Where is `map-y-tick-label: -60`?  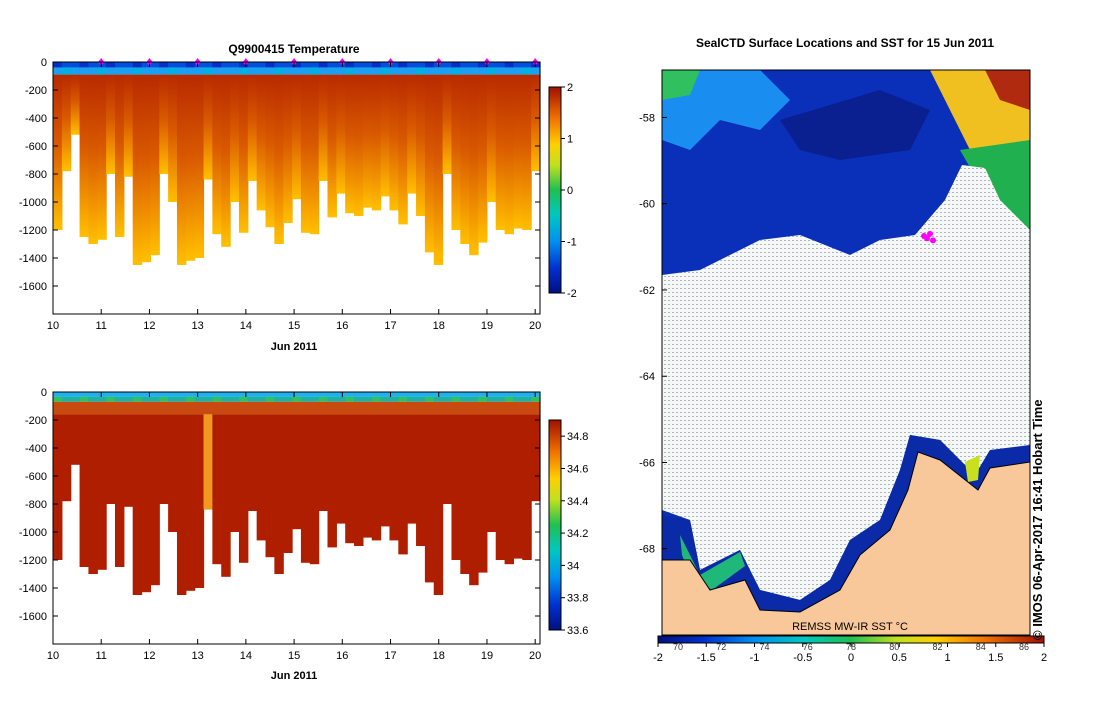
map-y-tick-label: -60 is located at coordinates (647, 205).